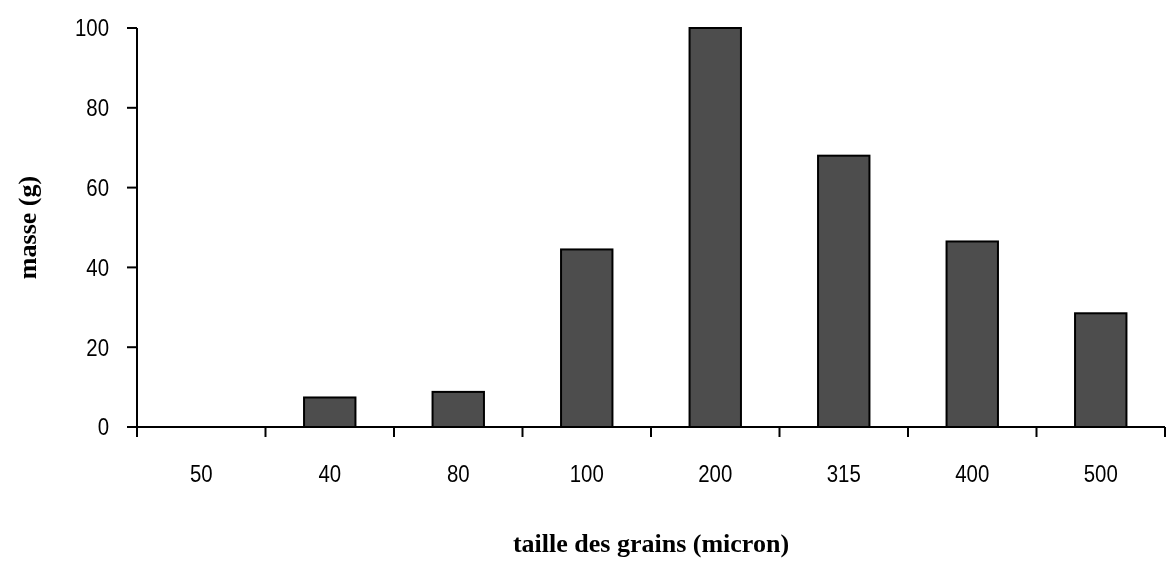  Describe the element at coordinates (843, 474) in the screenshot. I see `x-tick-label: 315` at that location.